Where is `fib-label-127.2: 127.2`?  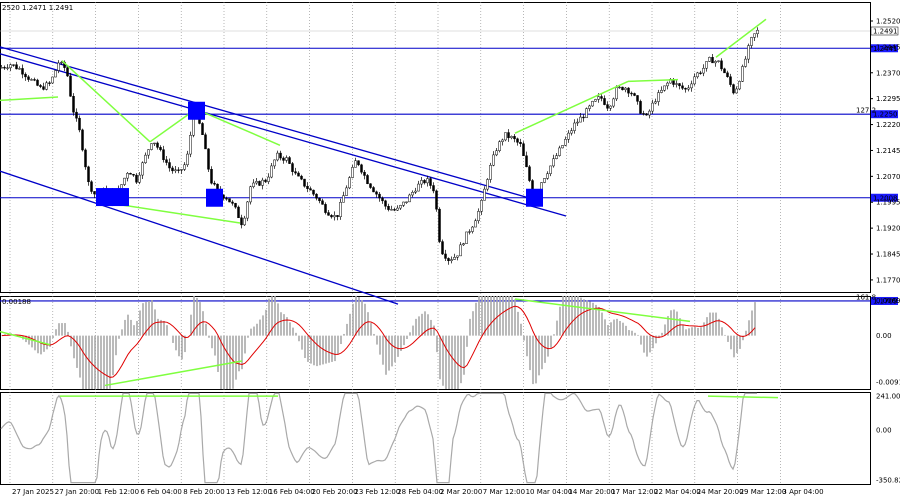 fib-label-127.2: 127.2 is located at coordinates (866, 111).